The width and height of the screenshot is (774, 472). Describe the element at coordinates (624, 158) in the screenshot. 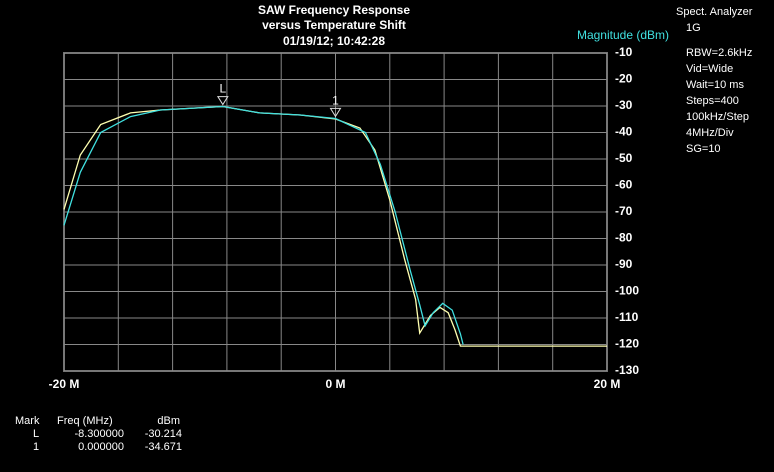

I see `y-tick-label: -50` at that location.